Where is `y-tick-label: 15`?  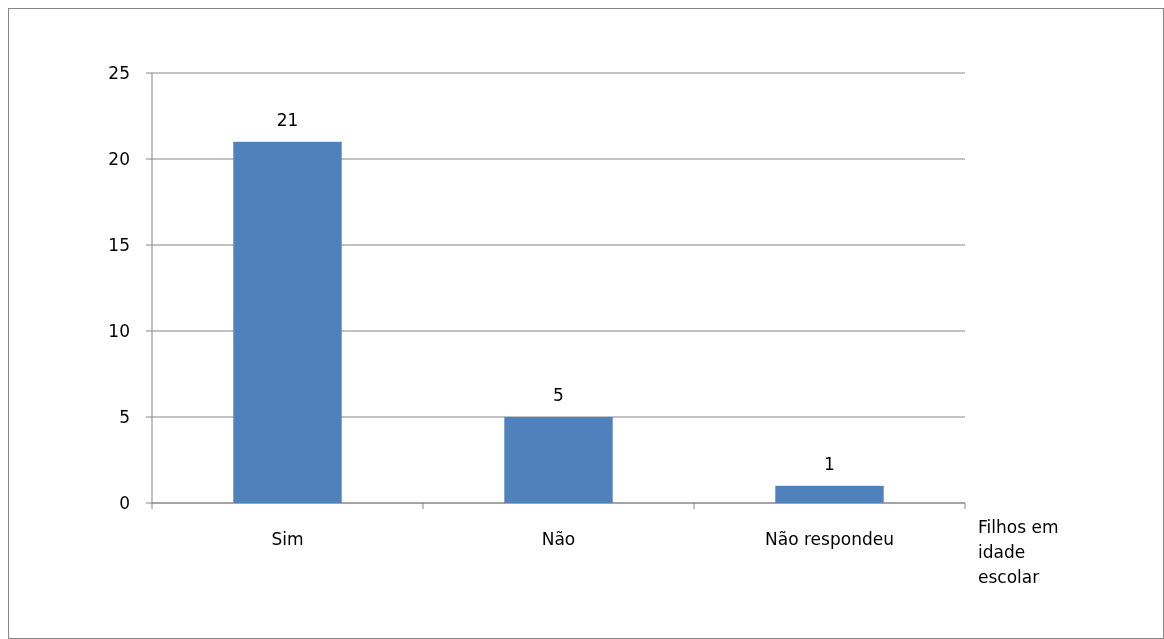
y-tick-label: 15 is located at coordinates (119, 244).